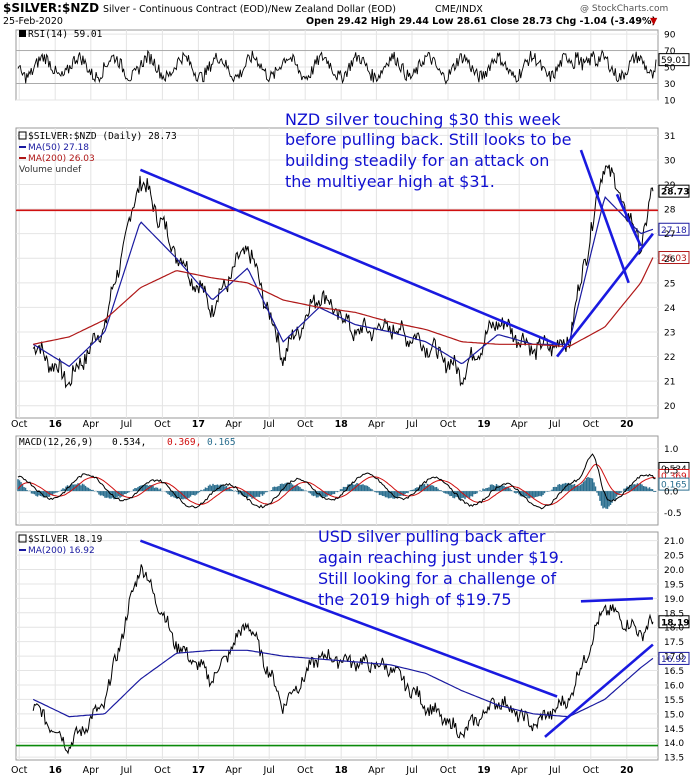  What do you see at coordinates (65, 34) in the screenshot?
I see `rsi-legend-label: RSI(14) 59.01` at bounding box center [65, 34].